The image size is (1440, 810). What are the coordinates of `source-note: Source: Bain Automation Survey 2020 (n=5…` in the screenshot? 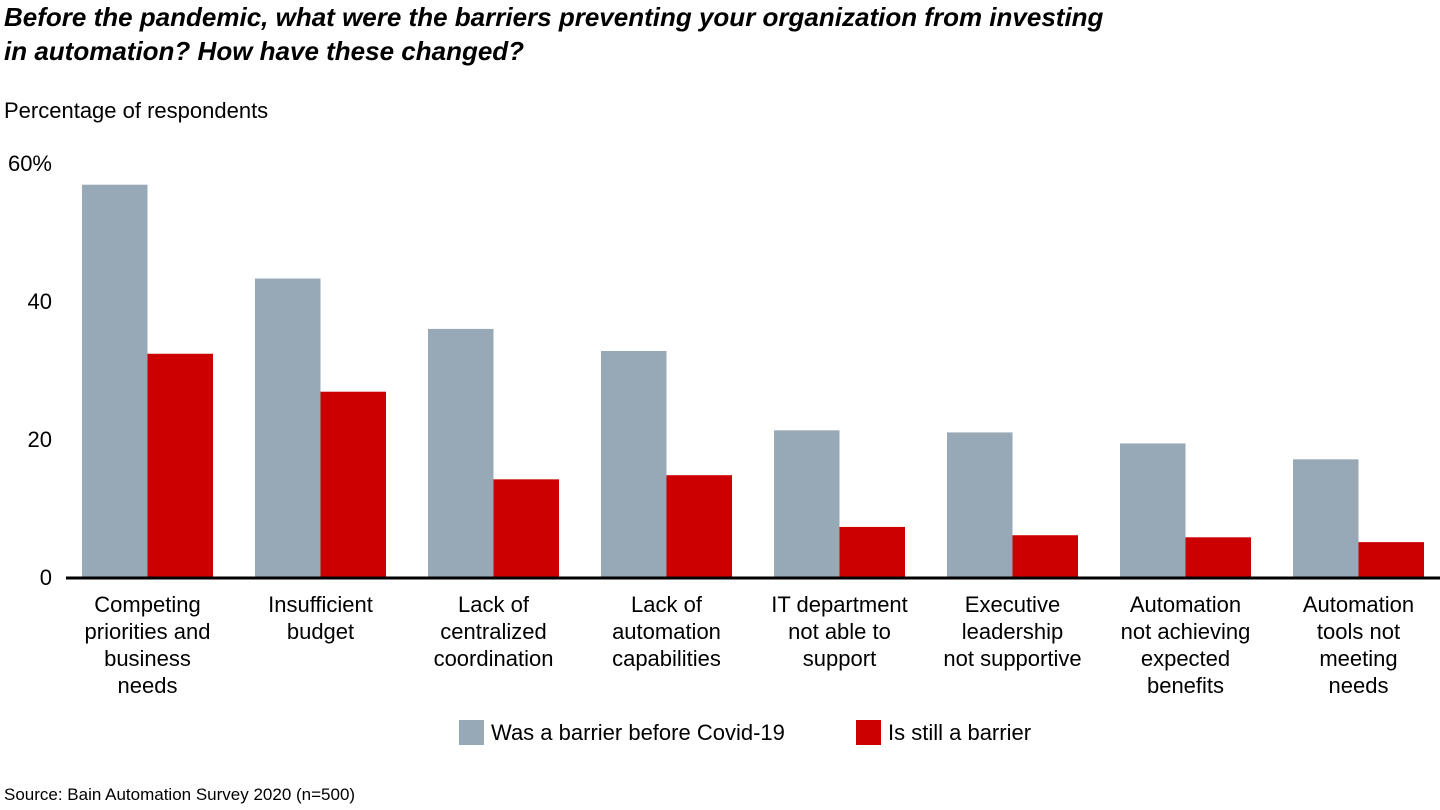 It's located at (180, 794).